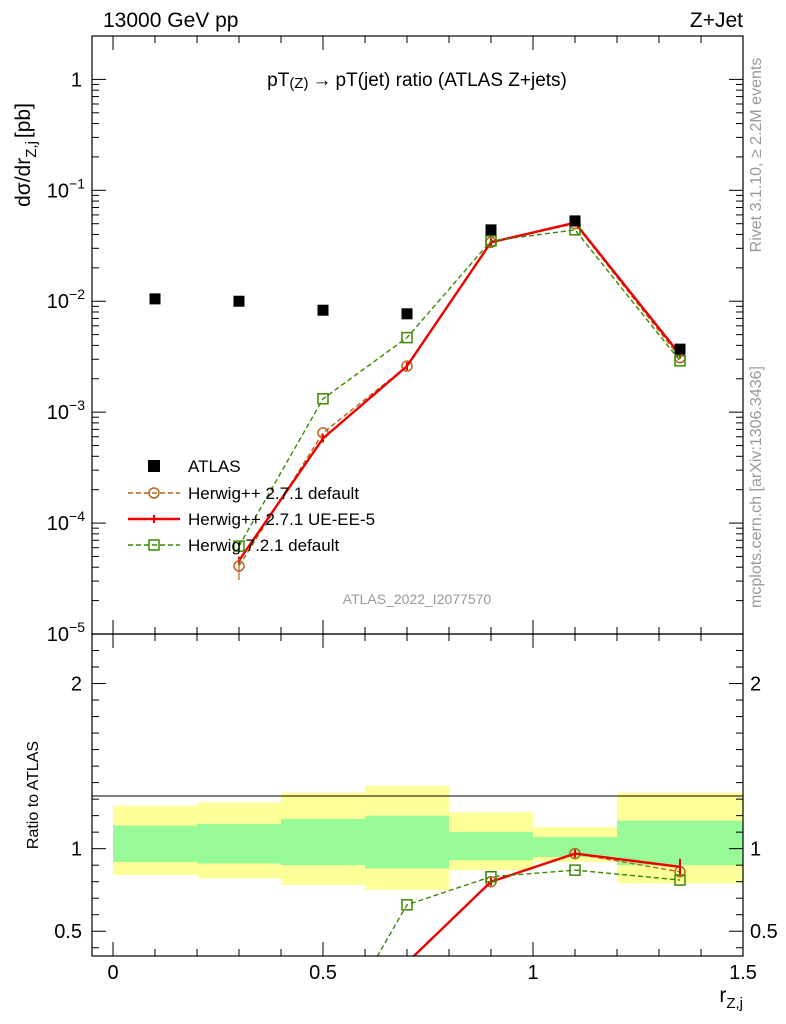 The height and width of the screenshot is (1024, 786). I want to click on x-axis-label: rZ,j, so click(731, 998).